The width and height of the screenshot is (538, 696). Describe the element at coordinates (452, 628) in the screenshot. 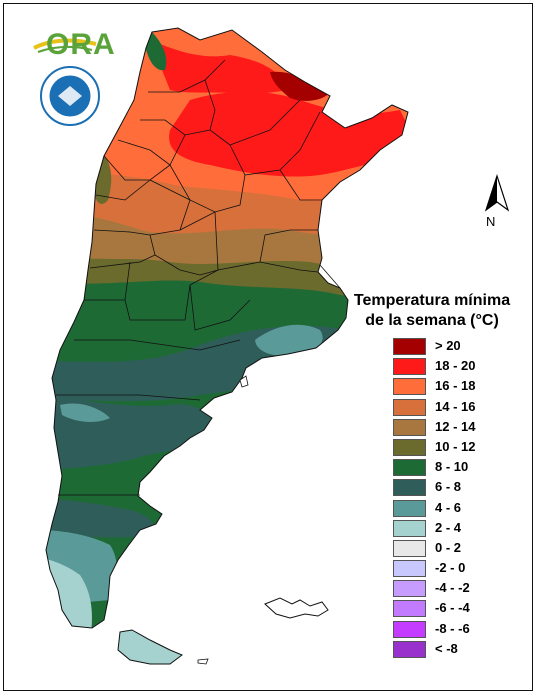

I see `legend-label: -8 - -6` at that location.